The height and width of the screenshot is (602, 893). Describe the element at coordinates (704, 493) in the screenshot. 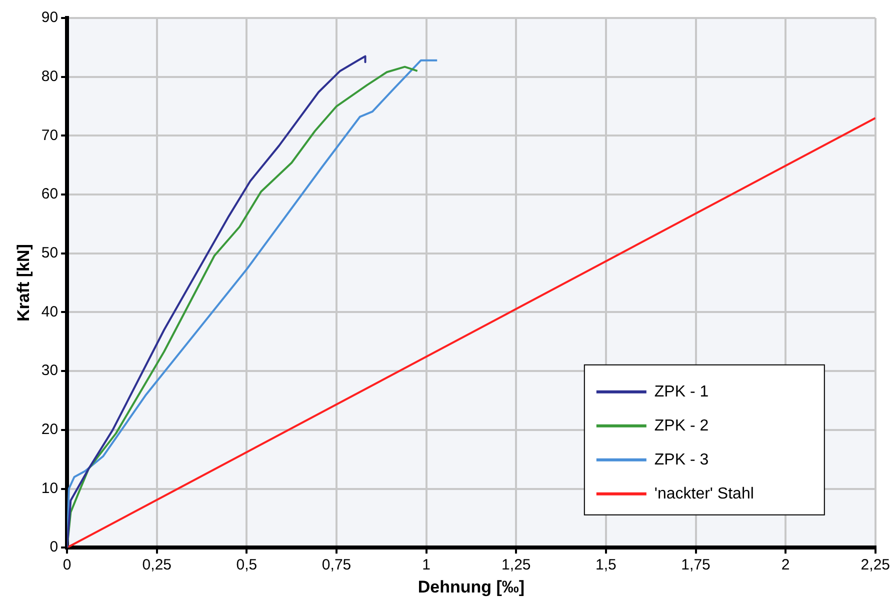

I see `legend-label: 'nackter' Stahl` at that location.